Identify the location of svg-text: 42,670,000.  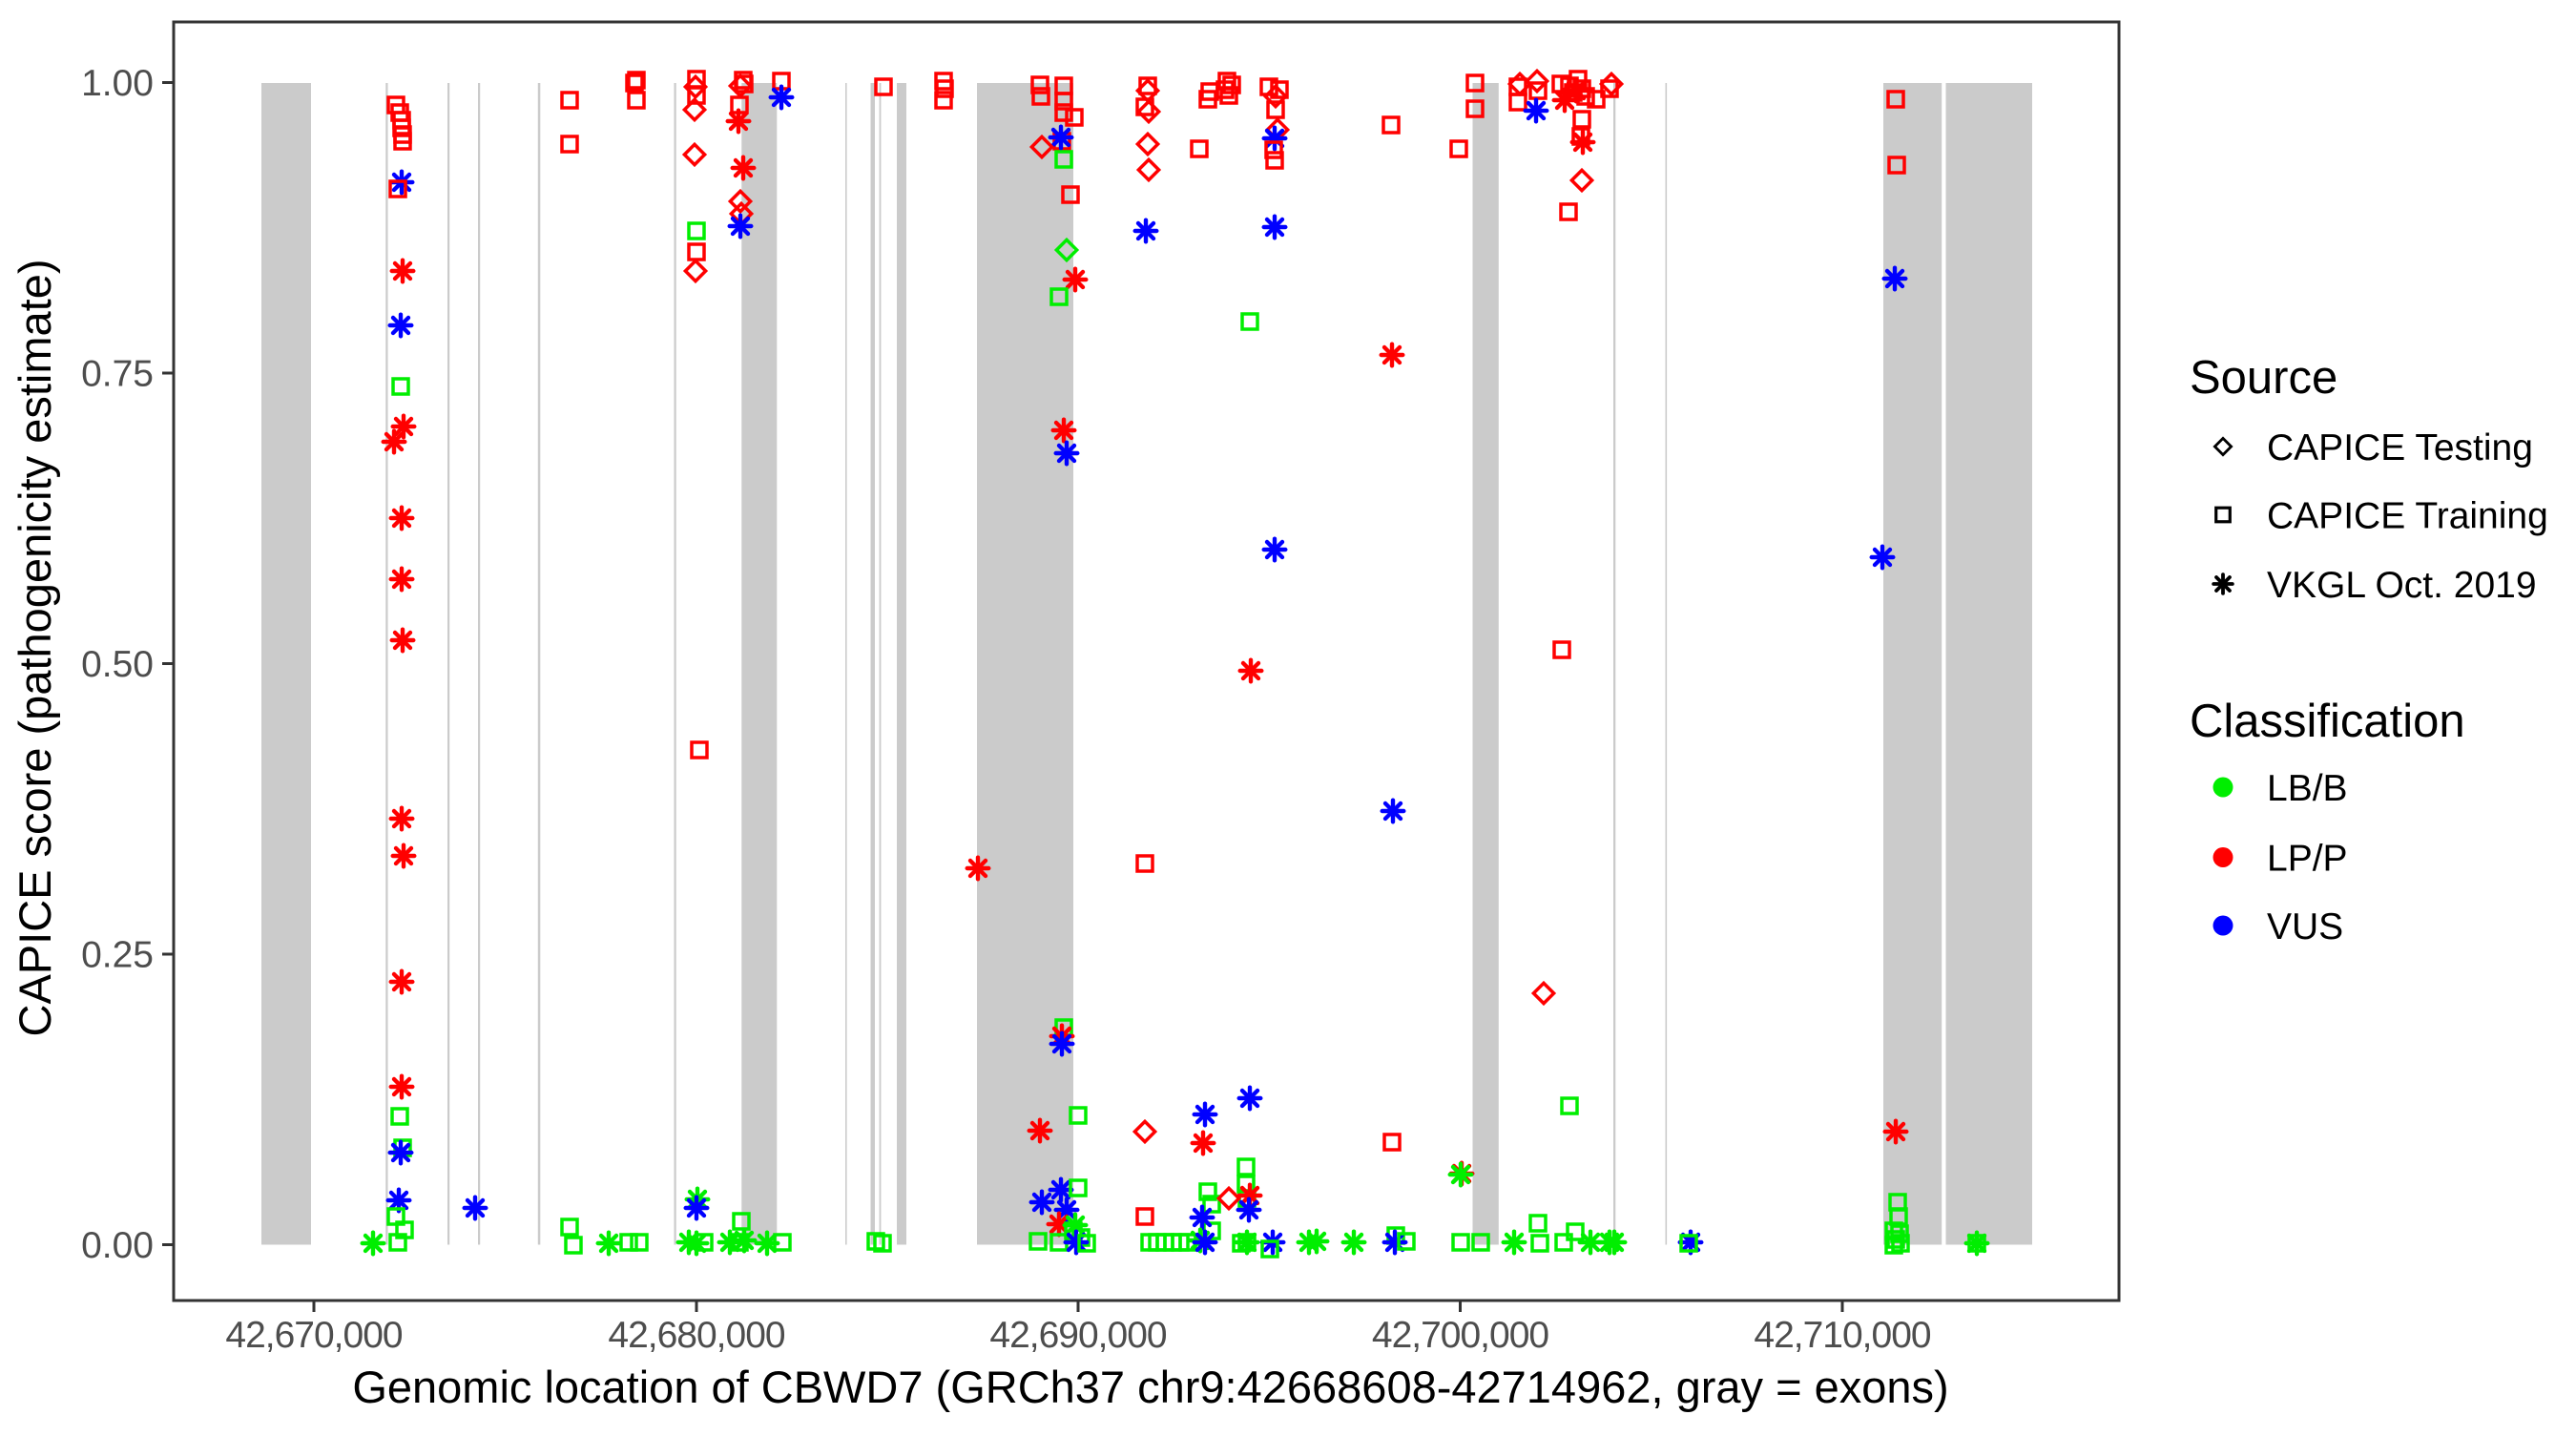
(314, 1335).